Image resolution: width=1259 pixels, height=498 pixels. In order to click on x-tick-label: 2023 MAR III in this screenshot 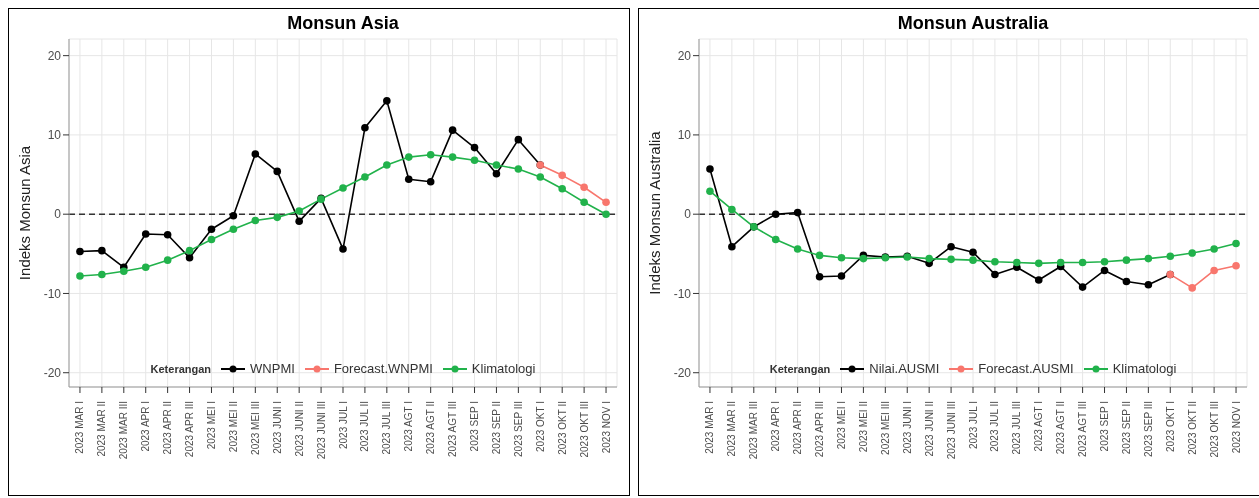, I will do `click(124, 430)`.